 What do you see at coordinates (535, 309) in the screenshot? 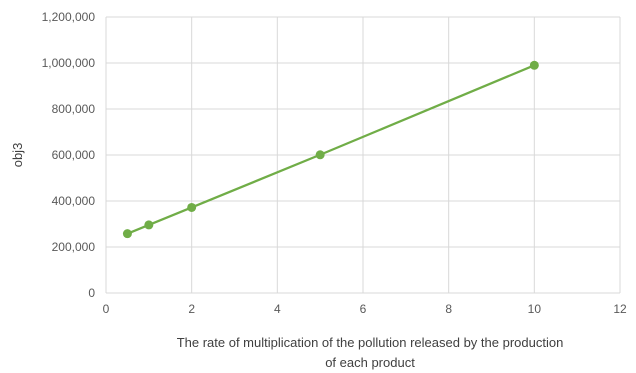
I see `x-tick-label: 10` at bounding box center [535, 309].